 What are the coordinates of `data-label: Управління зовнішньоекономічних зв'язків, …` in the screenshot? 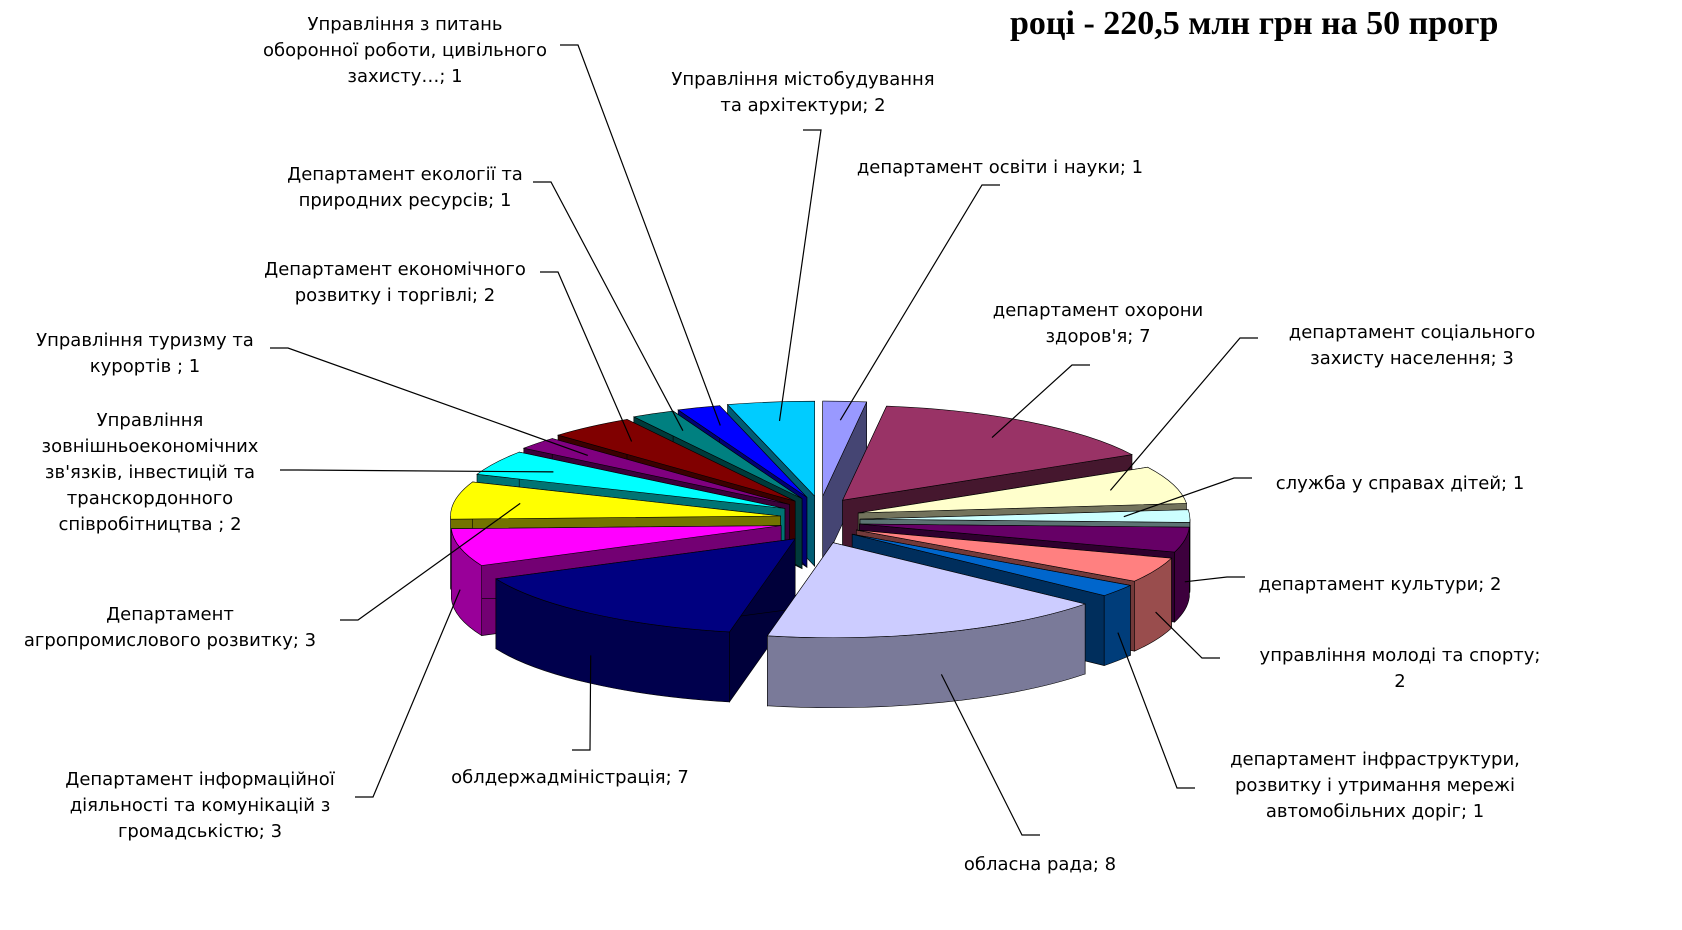 It's located at (150, 472).